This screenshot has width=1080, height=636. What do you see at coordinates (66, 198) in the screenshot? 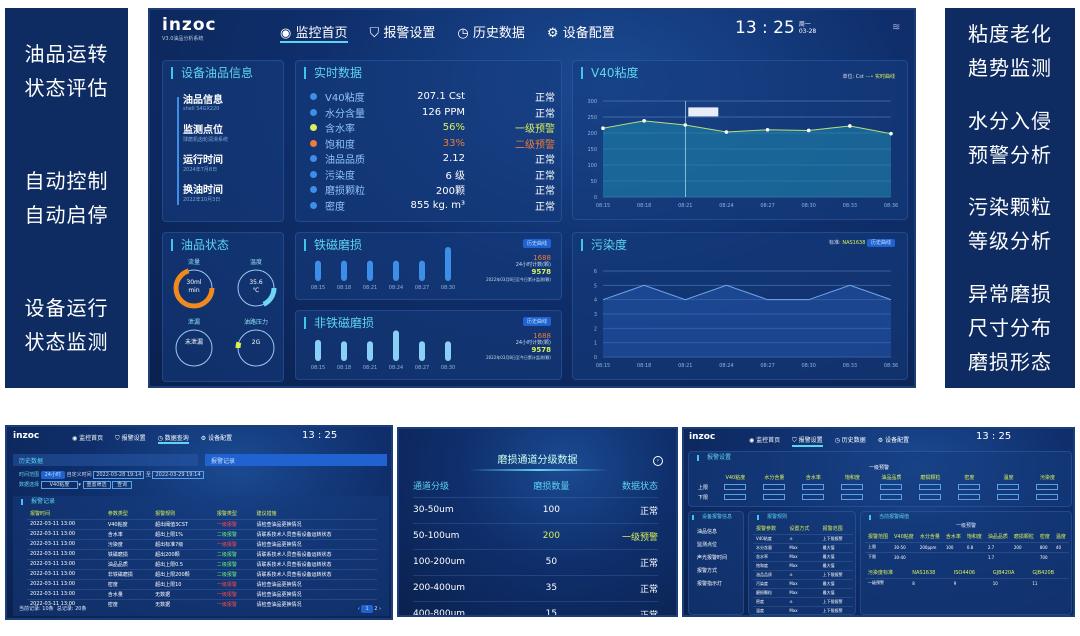
I see `left-feature-panel: 油品运转 状态评估 自动控制 自动启停 设备运行 状态监测` at bounding box center [66, 198].